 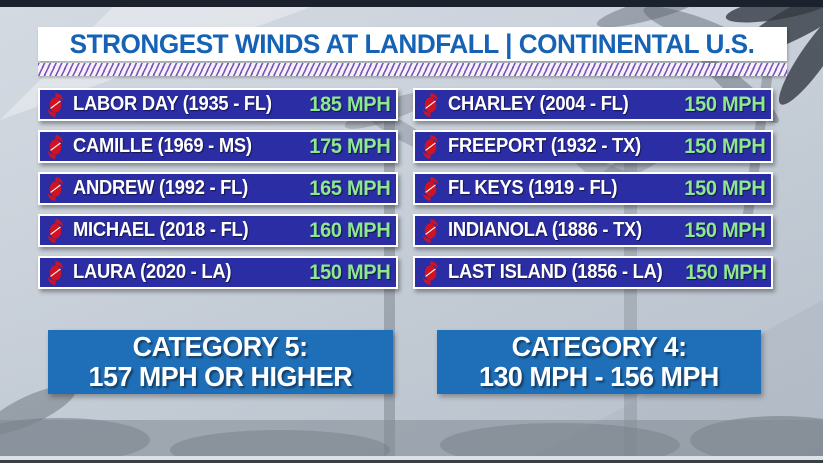 I want to click on storm-label: LAURA (2020 - LA), so click(x=152, y=272).